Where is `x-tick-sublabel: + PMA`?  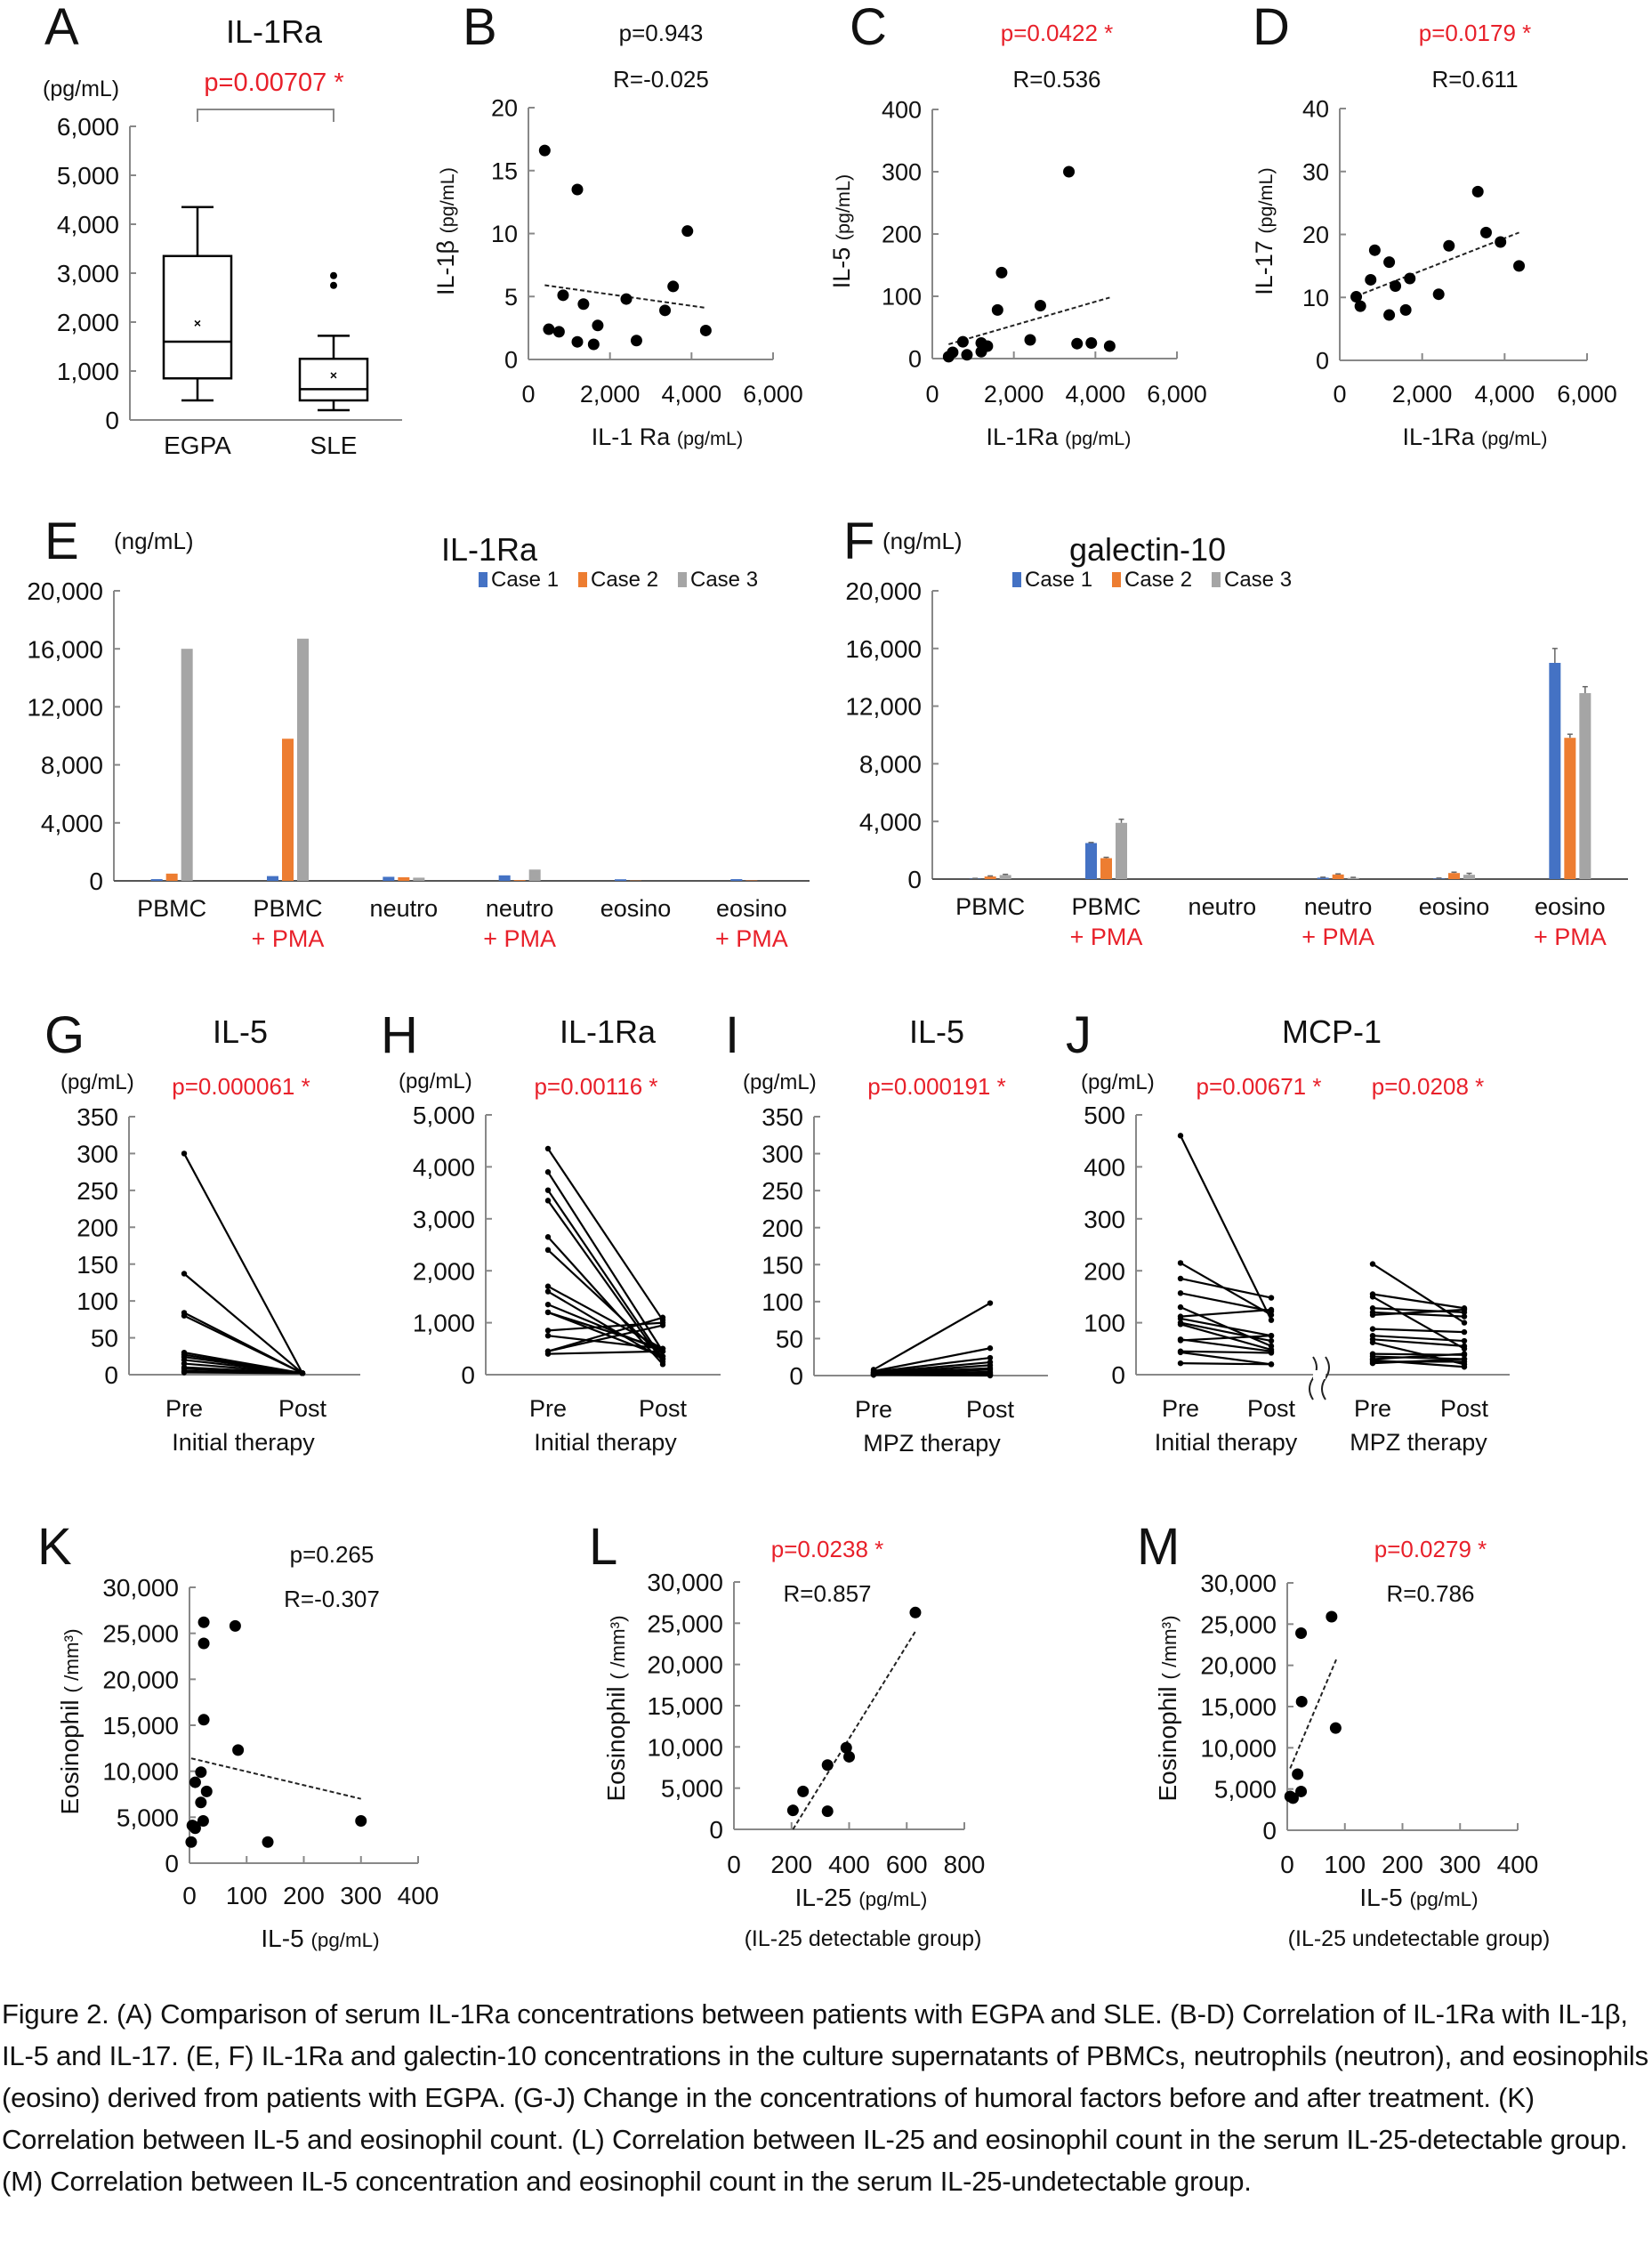
x-tick-sublabel: + PMA is located at coordinates (1337, 937).